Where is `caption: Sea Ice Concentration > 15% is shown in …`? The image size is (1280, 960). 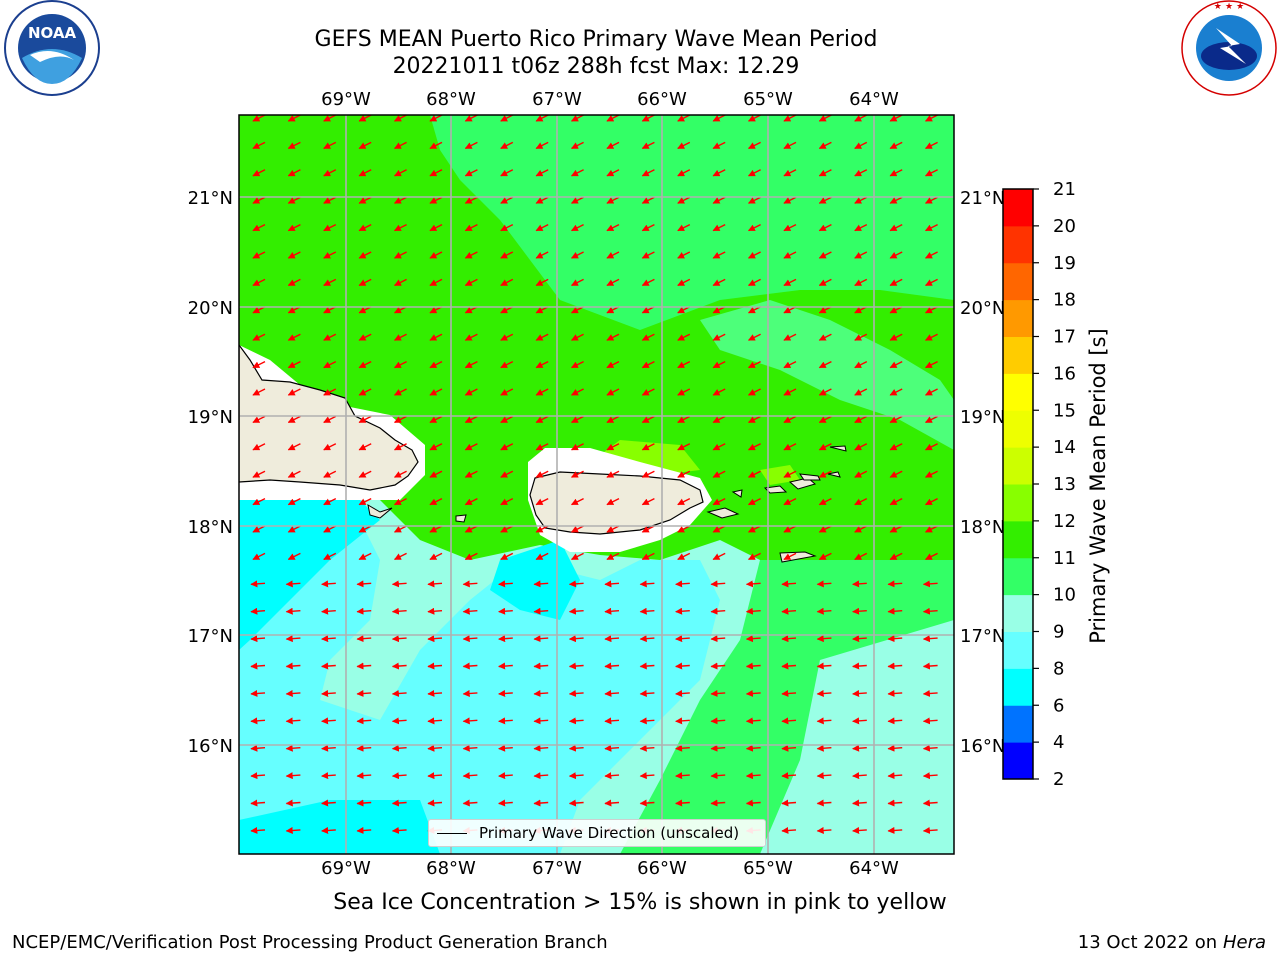
caption: Sea Ice Concentration > 15% is shown in … is located at coordinates (640, 902).